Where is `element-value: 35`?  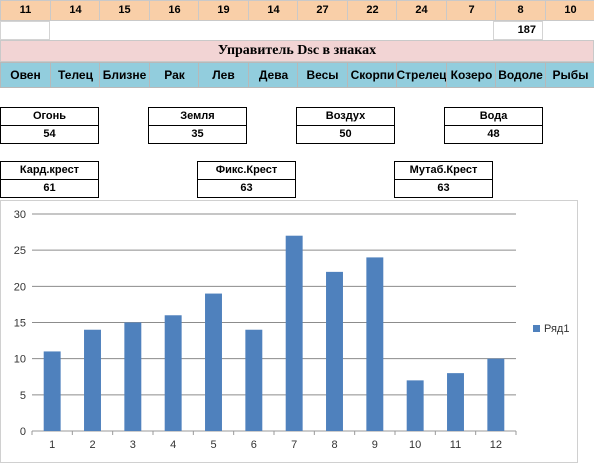 element-value: 35 is located at coordinates (197, 134).